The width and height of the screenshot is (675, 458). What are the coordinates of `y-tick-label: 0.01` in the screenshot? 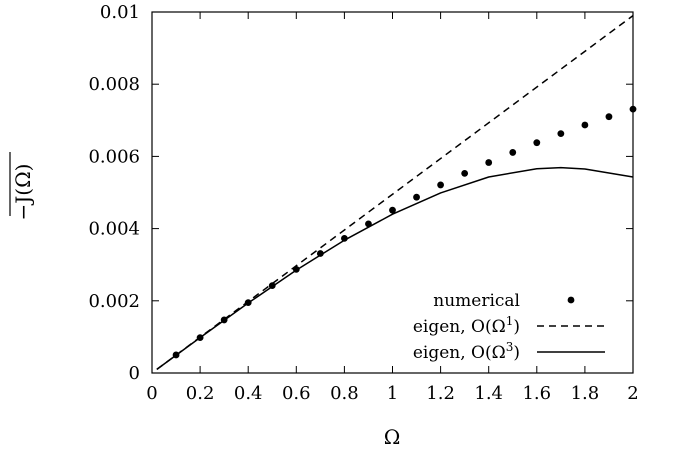 It's located at (120, 12).